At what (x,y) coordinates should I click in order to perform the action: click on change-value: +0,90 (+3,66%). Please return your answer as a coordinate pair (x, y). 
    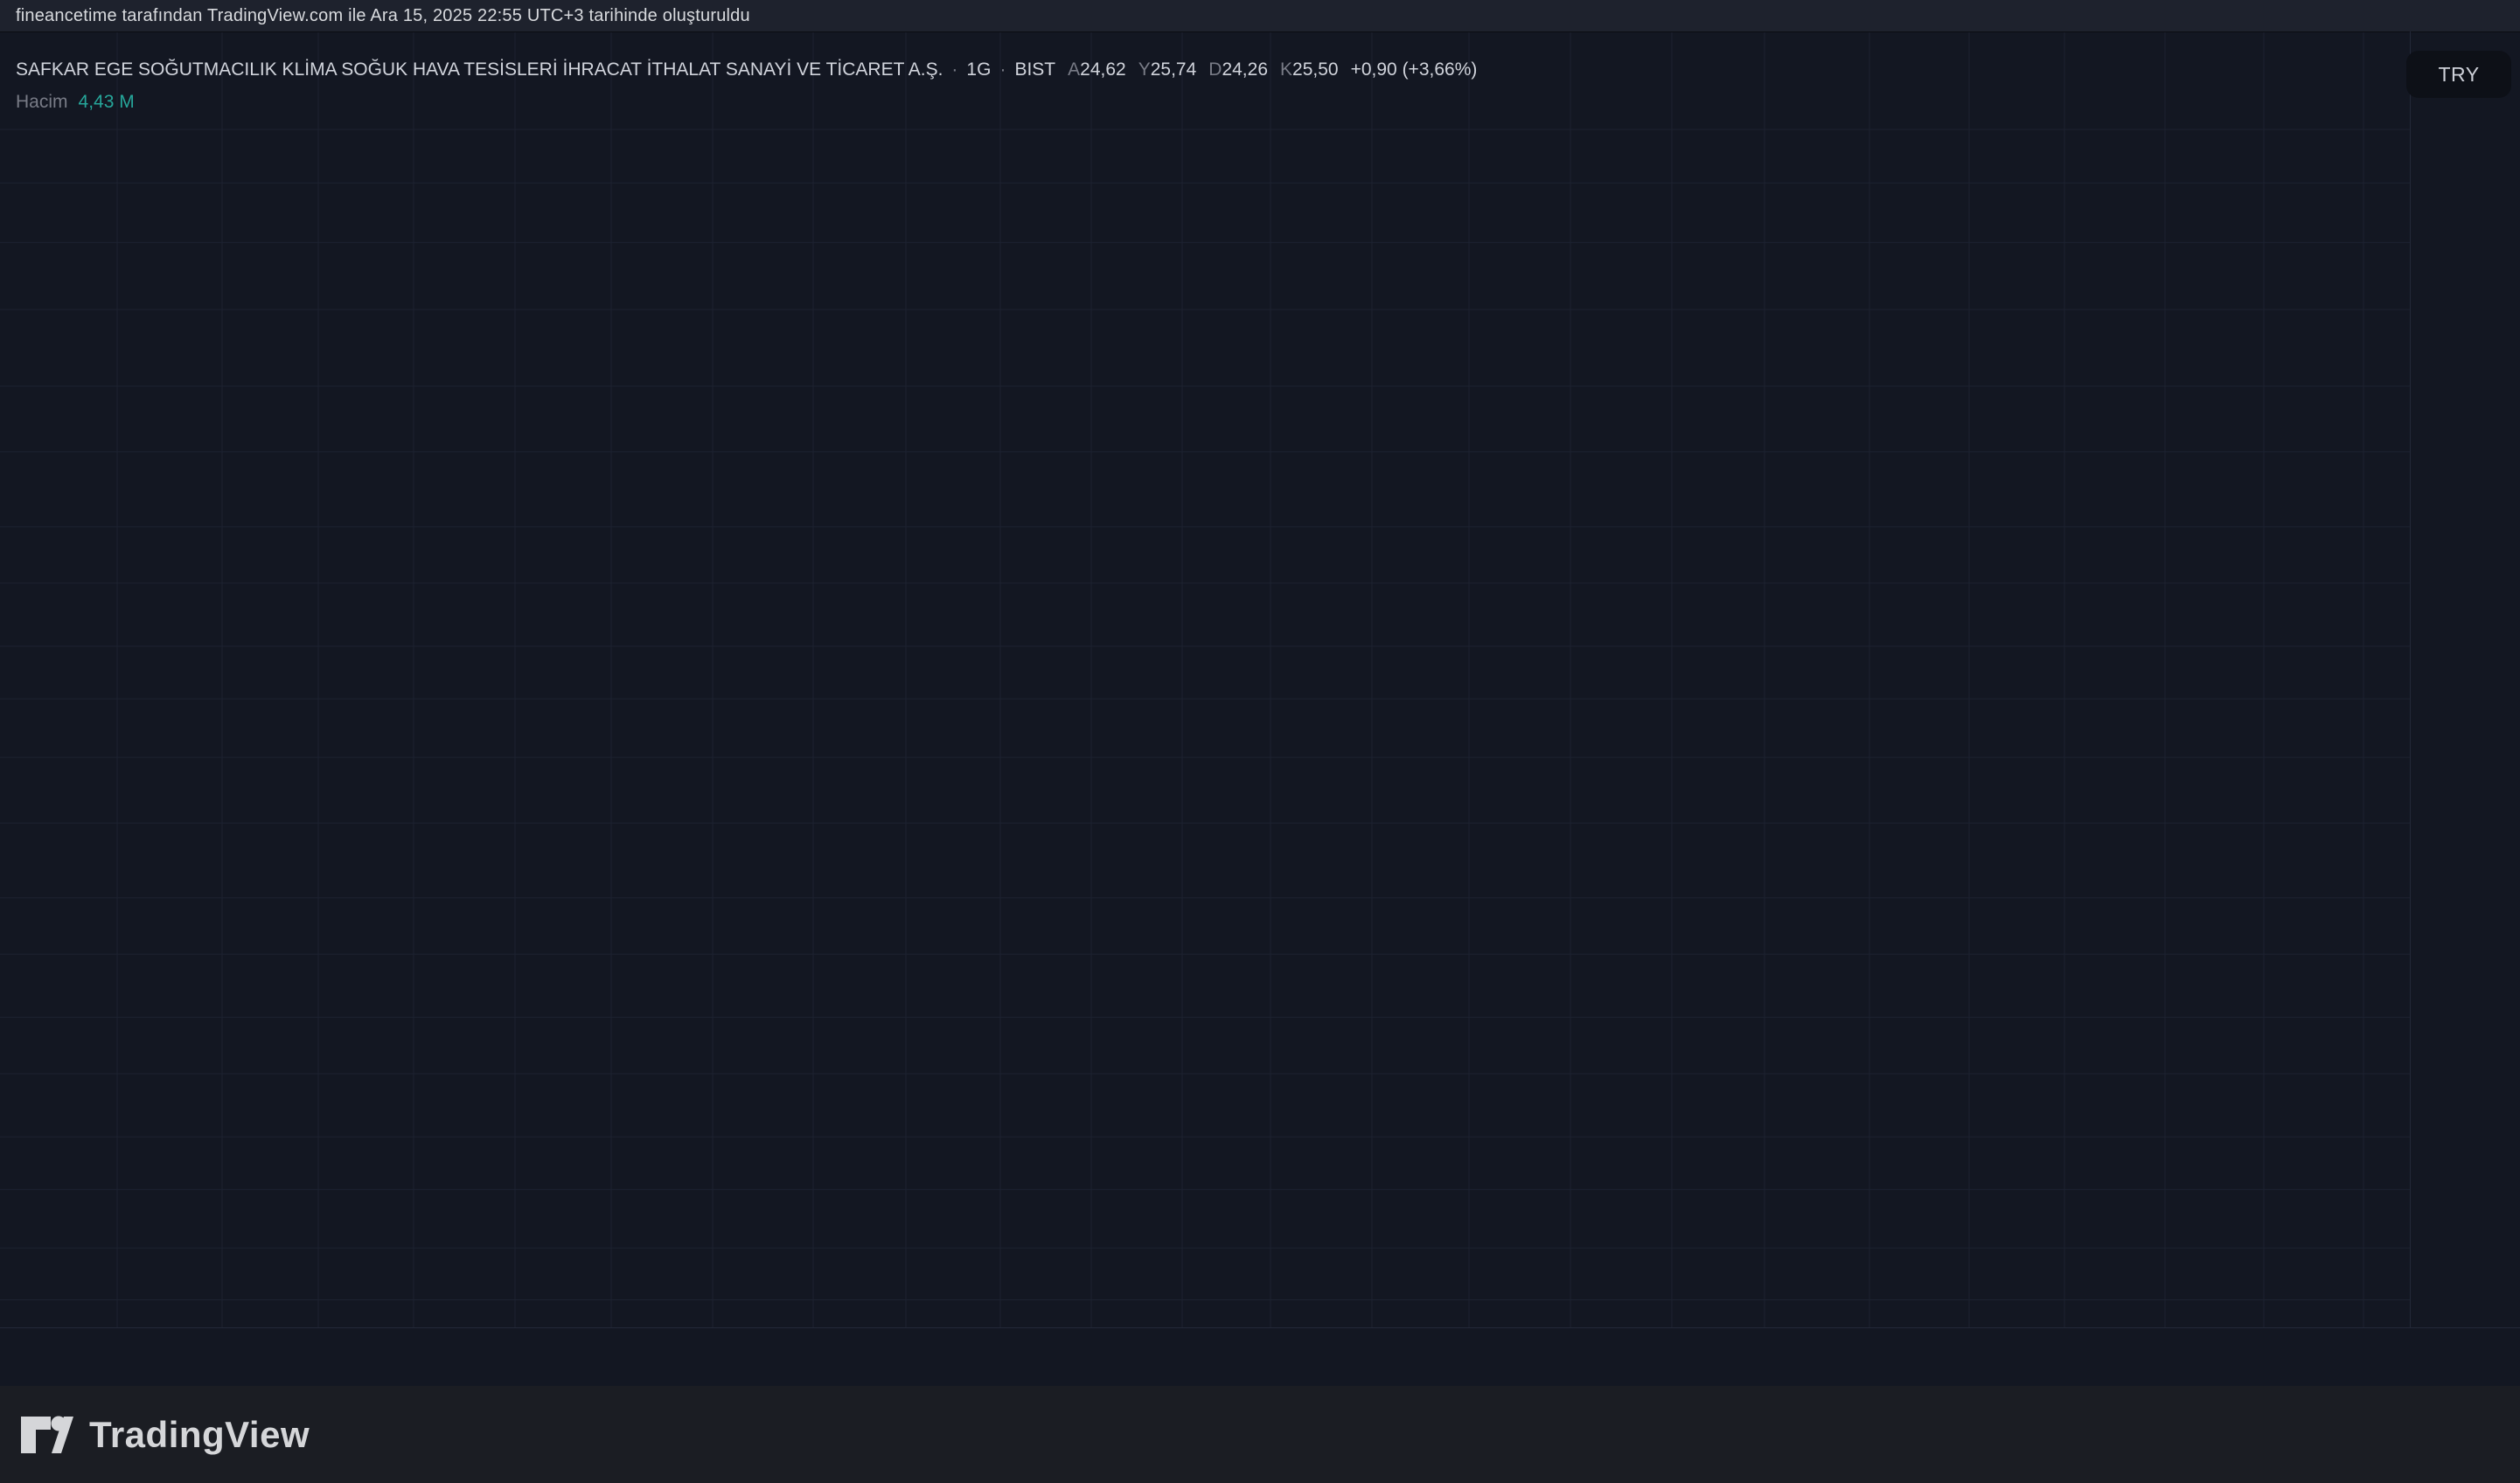
    Looking at the image, I should click on (1414, 69).